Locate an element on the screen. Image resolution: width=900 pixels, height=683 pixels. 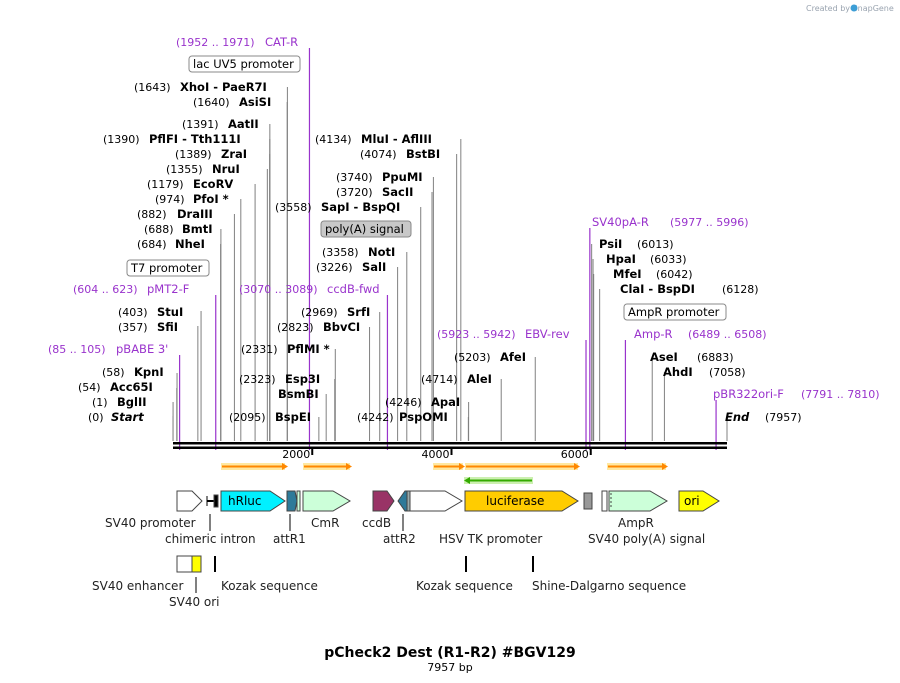
svg-text: (684) is located at coordinates (152, 244).